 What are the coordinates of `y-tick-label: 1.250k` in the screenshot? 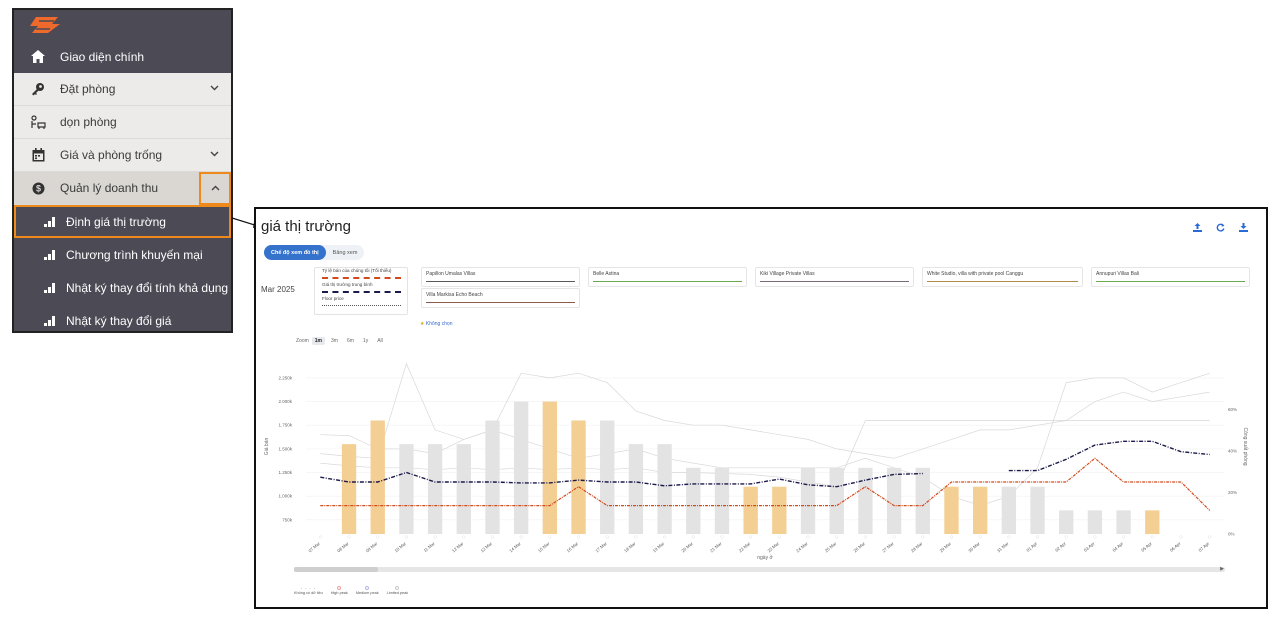 It's located at (285, 472).